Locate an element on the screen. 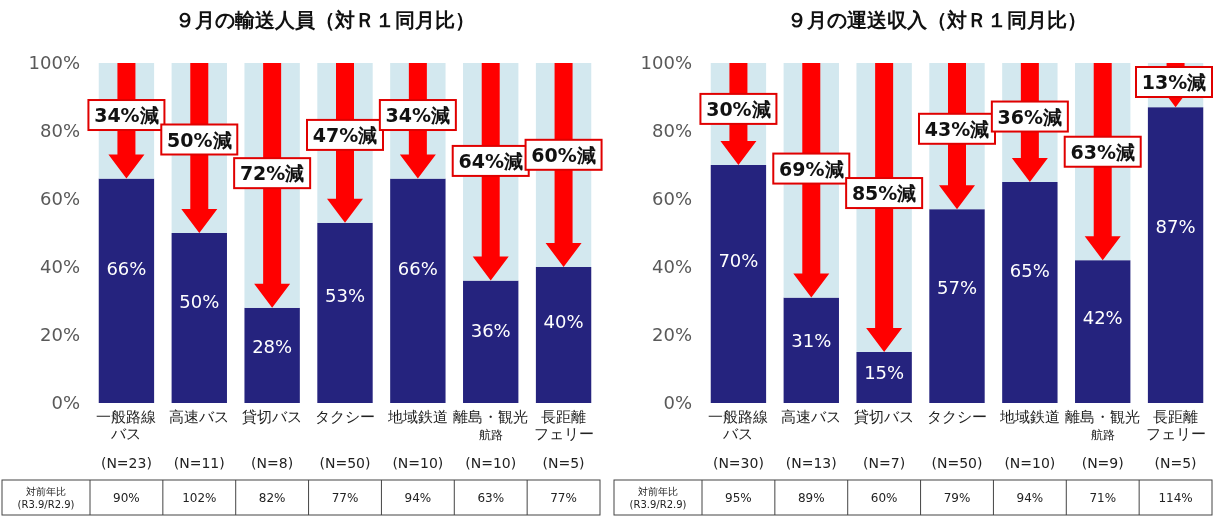  data-label: 50% is located at coordinates (199, 301).